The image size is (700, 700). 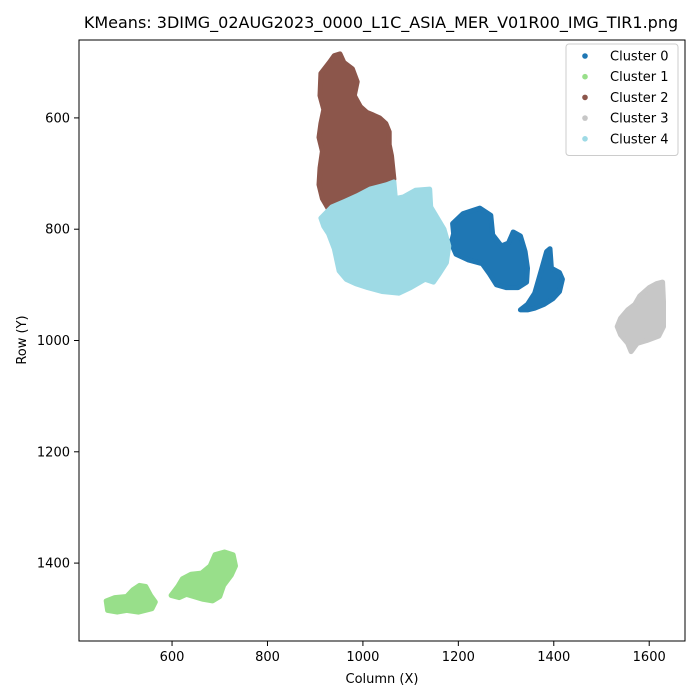 I want to click on y-axis: 600 800 1000 1200 1400, so click(x=58, y=341).